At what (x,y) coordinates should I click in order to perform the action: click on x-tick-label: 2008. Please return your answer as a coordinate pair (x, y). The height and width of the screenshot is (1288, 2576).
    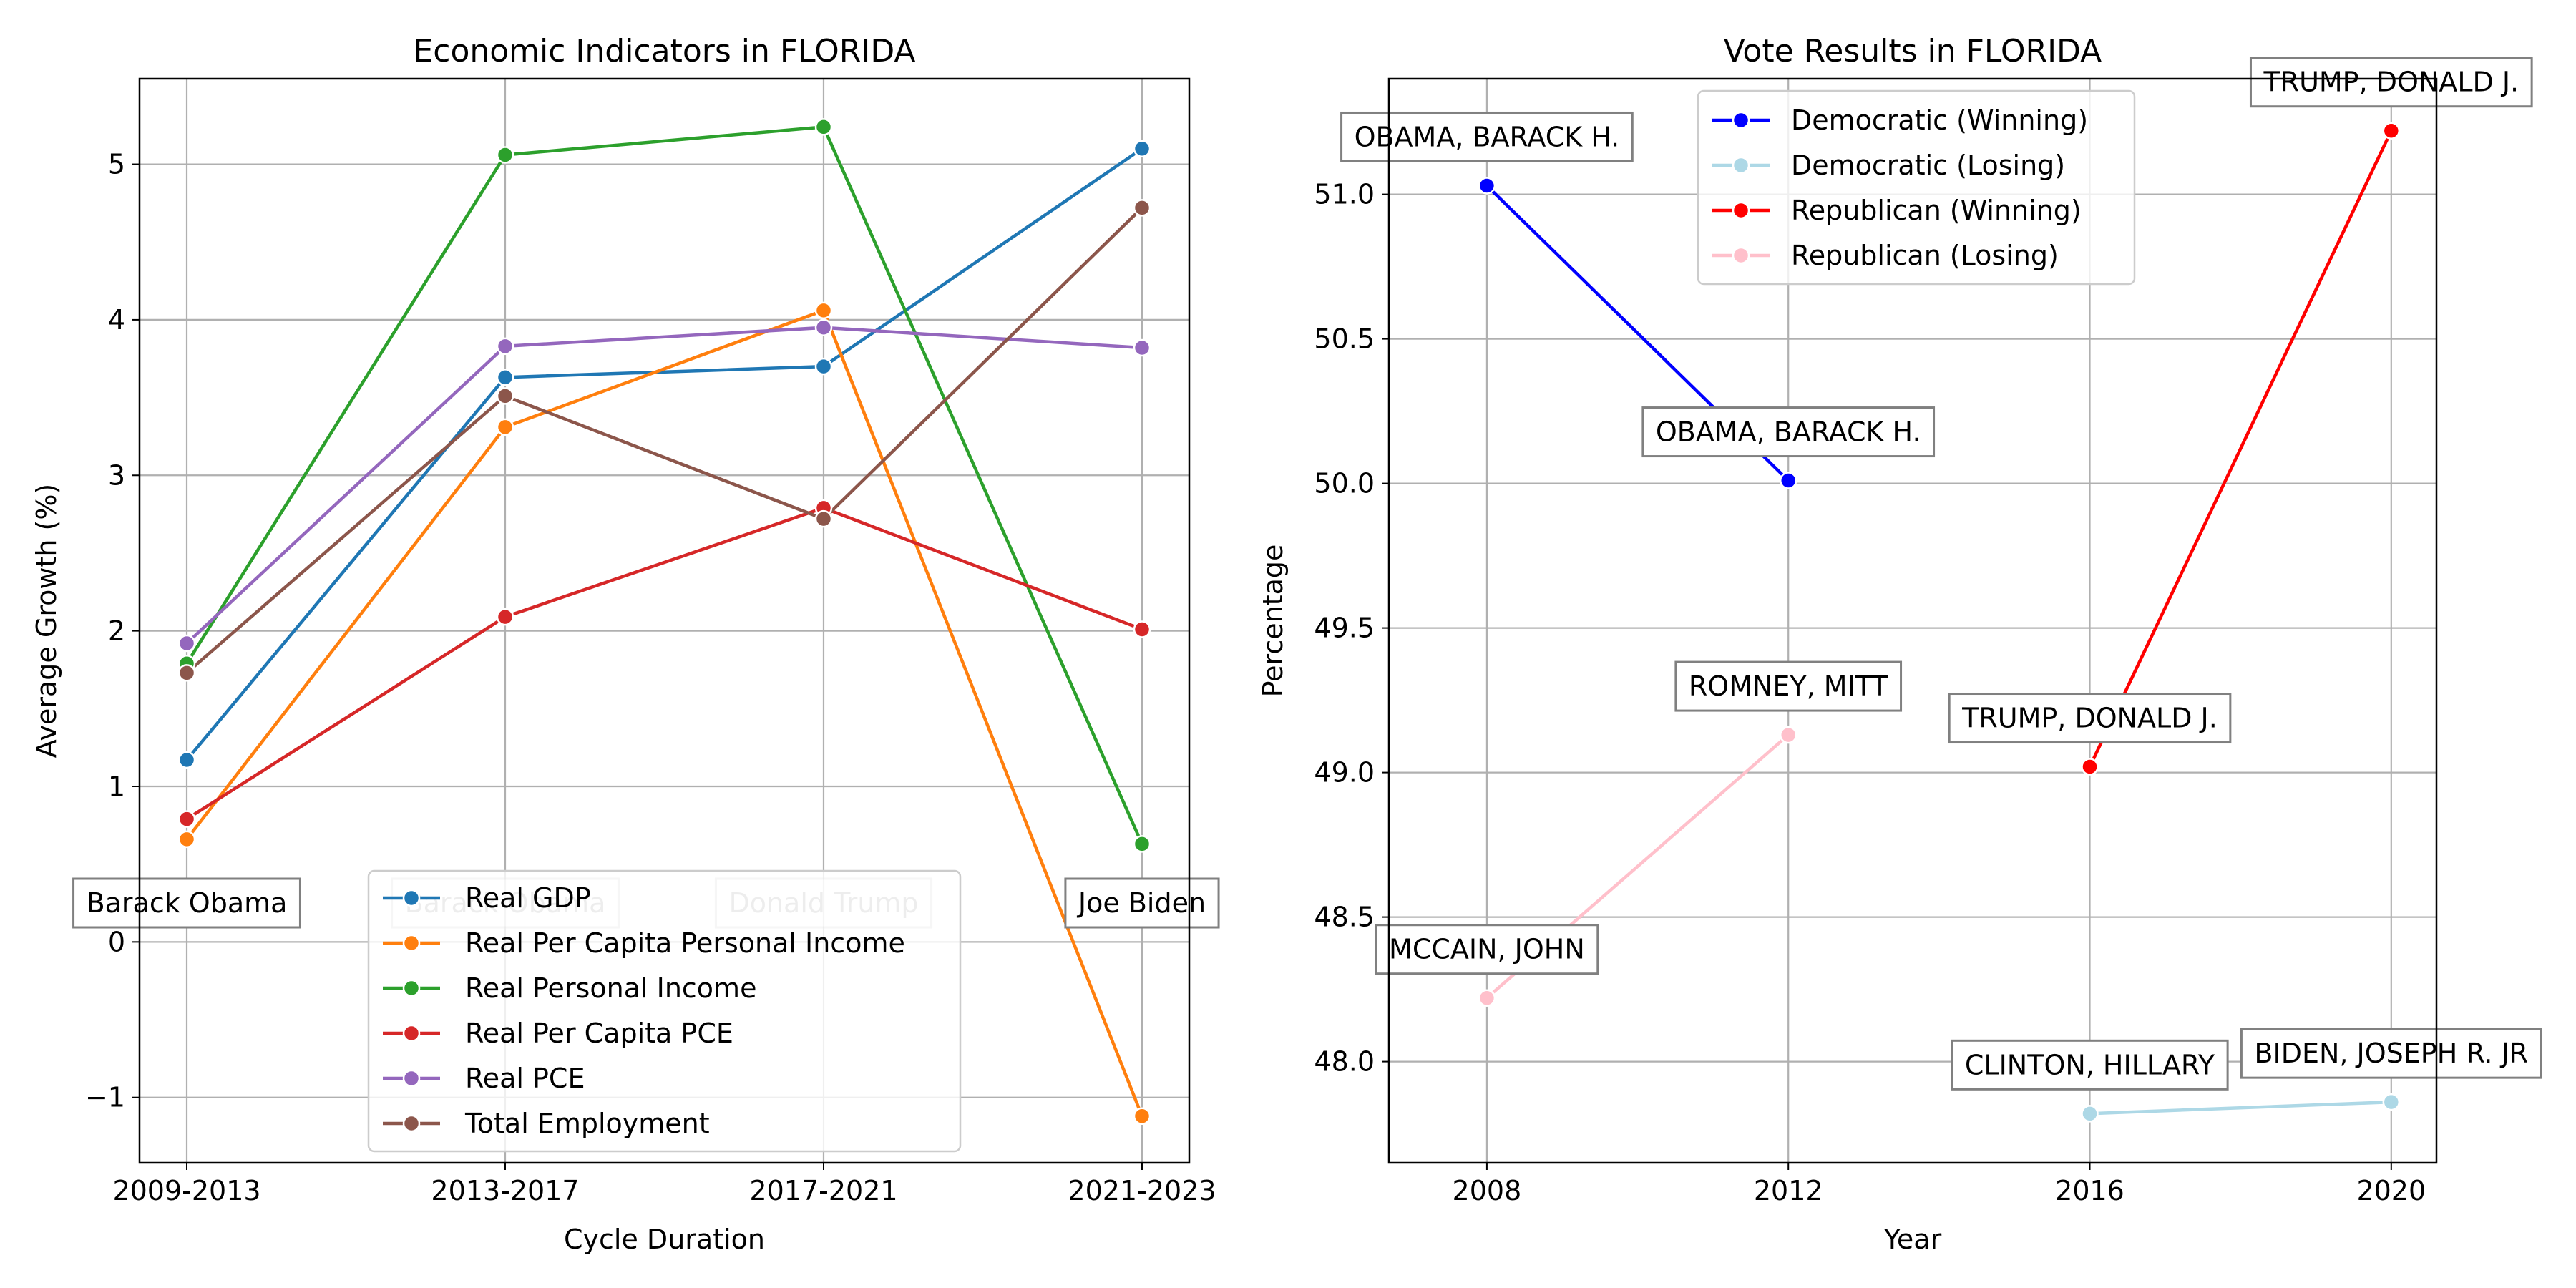
    Looking at the image, I should click on (1487, 1190).